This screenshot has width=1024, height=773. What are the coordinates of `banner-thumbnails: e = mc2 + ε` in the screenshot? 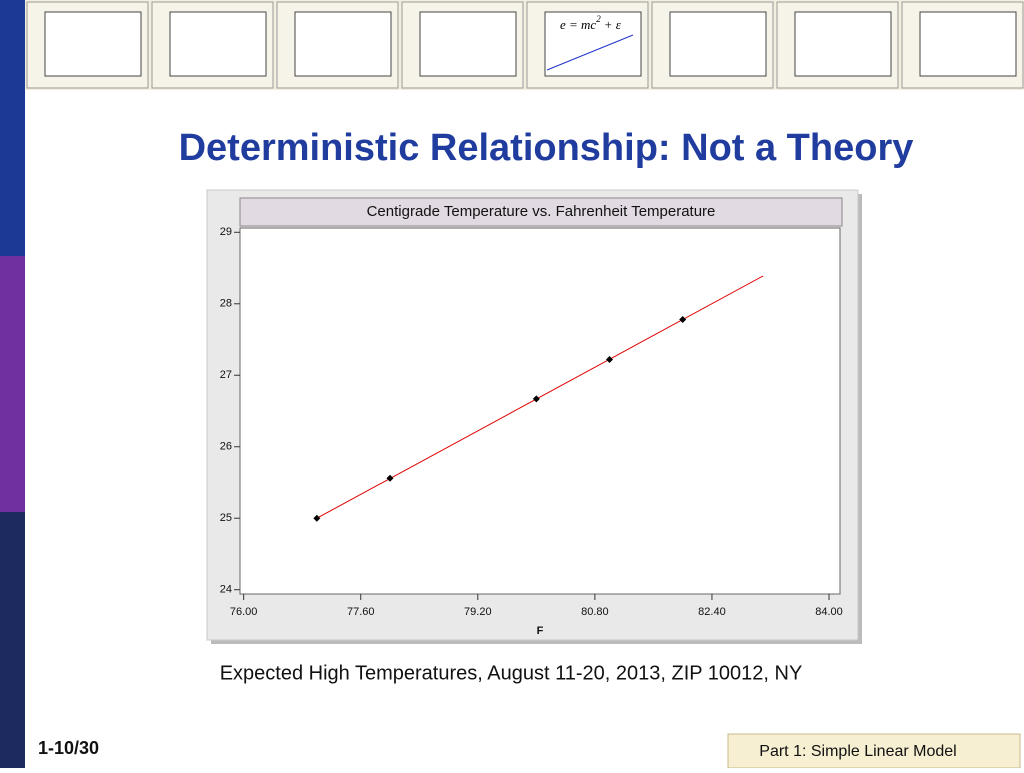 It's located at (525, 45).